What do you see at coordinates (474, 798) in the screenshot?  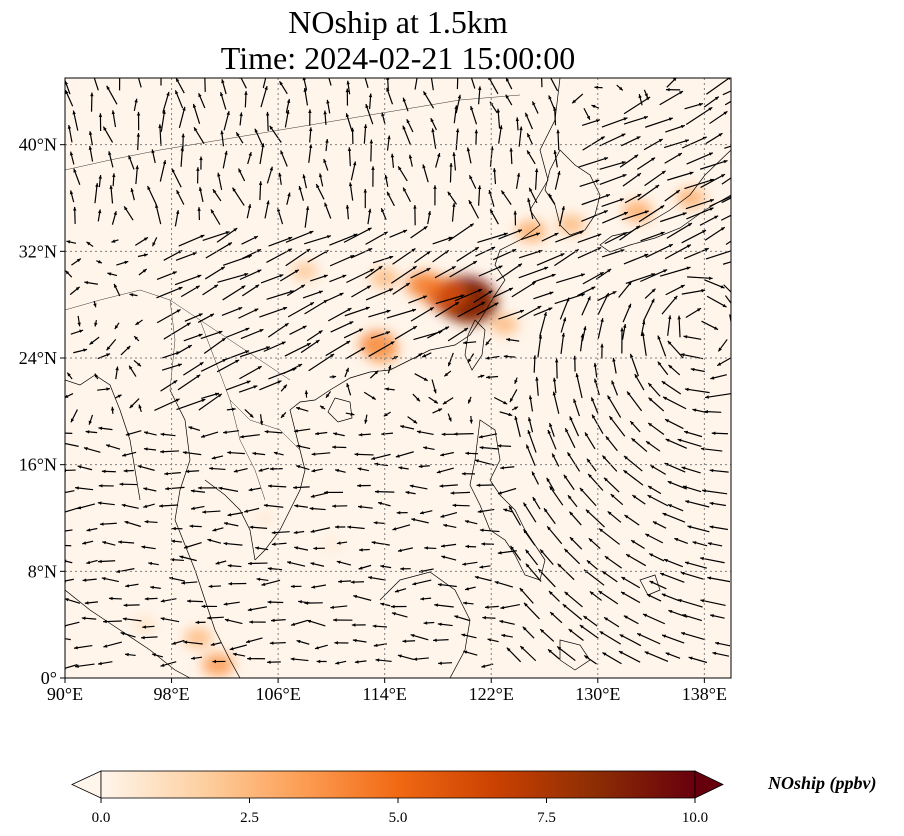 I see `colorbar: 0.0 2.5 5.0 7.5 10.0 NOship (ppbv)` at bounding box center [474, 798].